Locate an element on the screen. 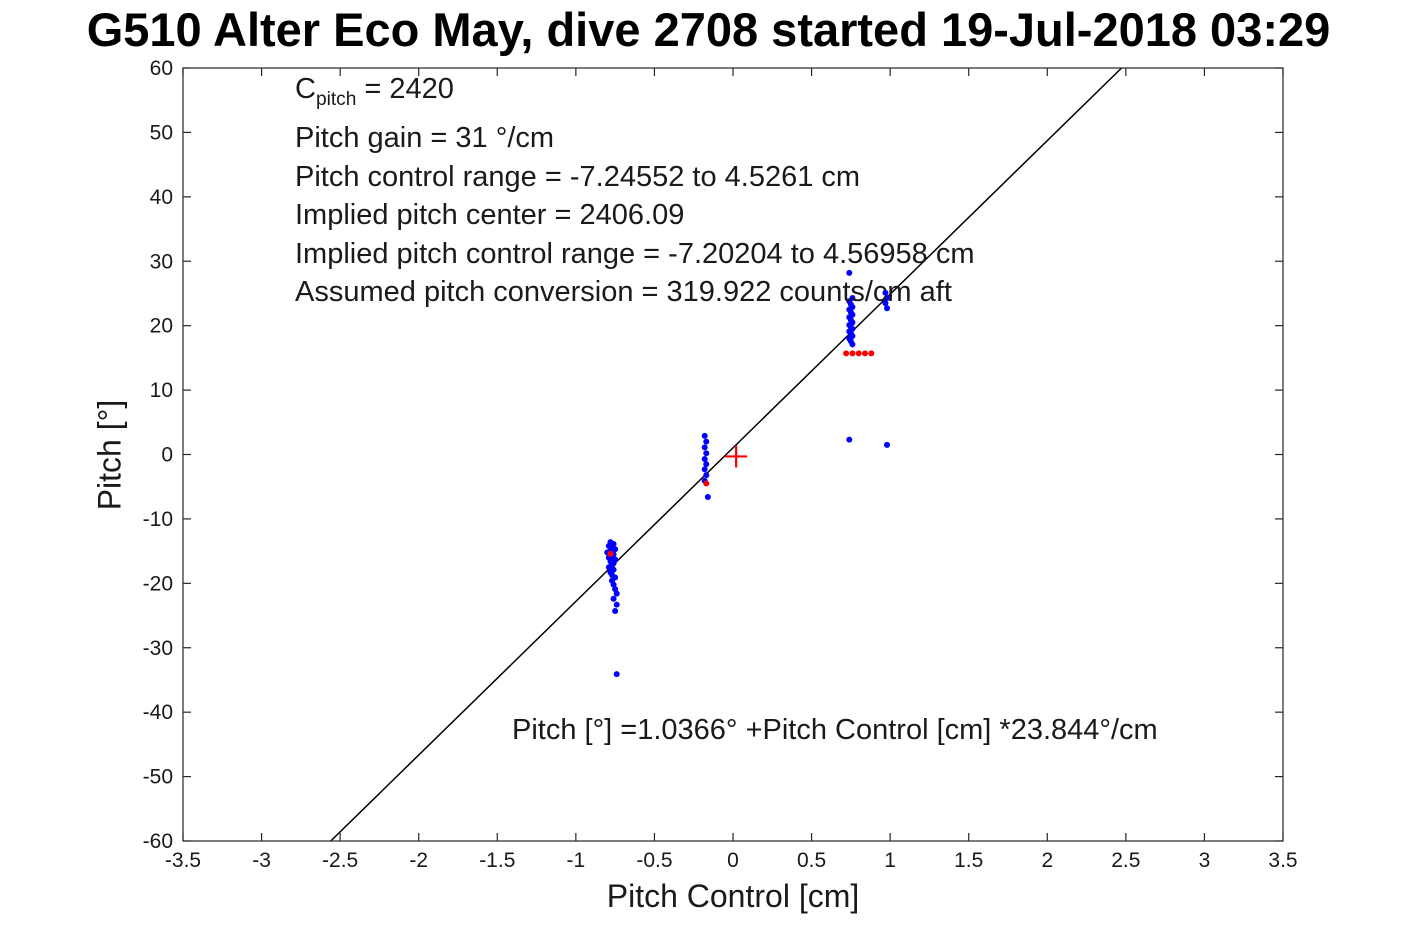  y-tick-label: 0 is located at coordinates (167, 455).